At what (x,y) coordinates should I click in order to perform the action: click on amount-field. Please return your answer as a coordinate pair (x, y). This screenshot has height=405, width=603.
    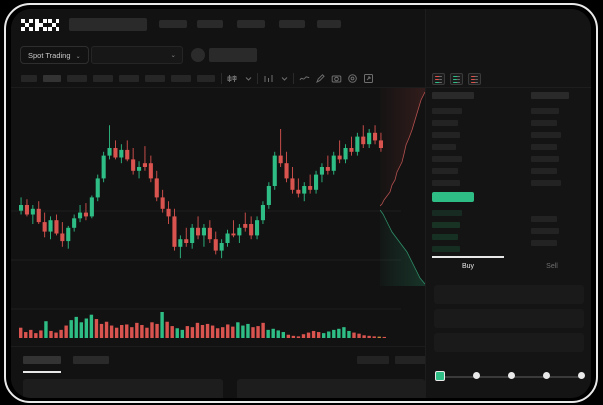
    Looking at the image, I should click on (509, 342).